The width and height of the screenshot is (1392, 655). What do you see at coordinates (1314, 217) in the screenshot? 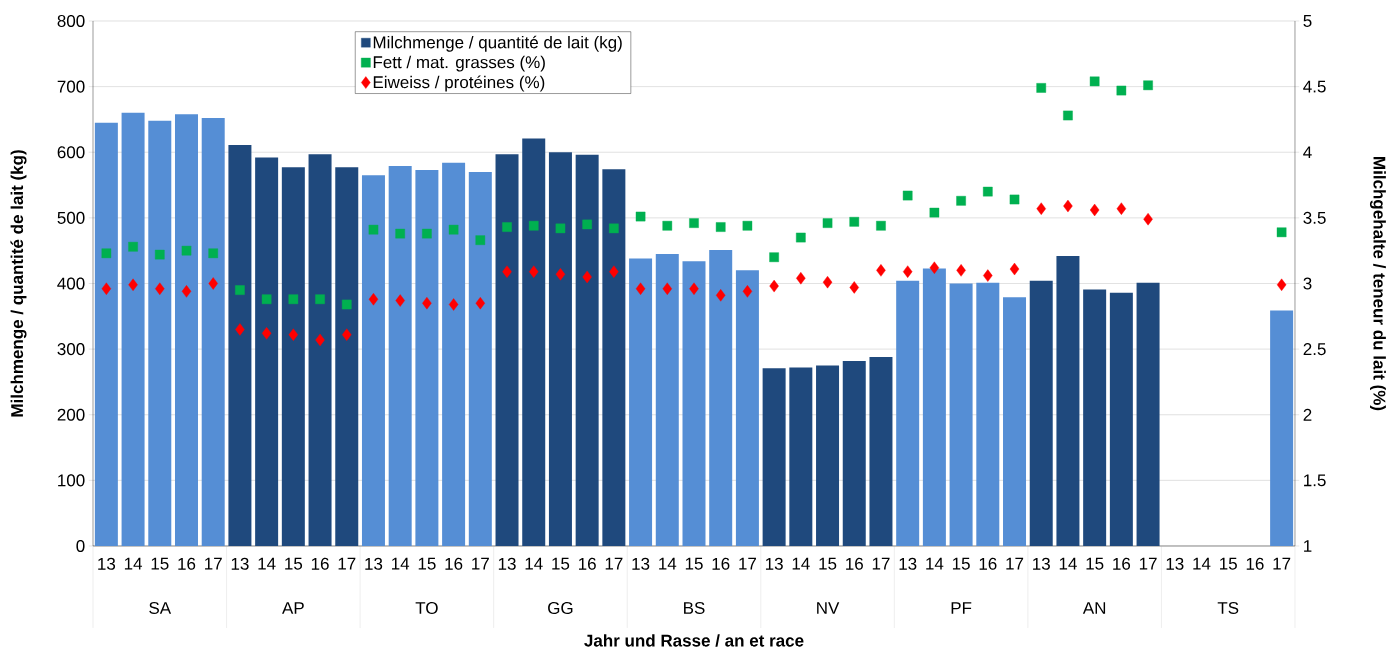
I see `y2-tick-label: 3.5` at bounding box center [1314, 217].